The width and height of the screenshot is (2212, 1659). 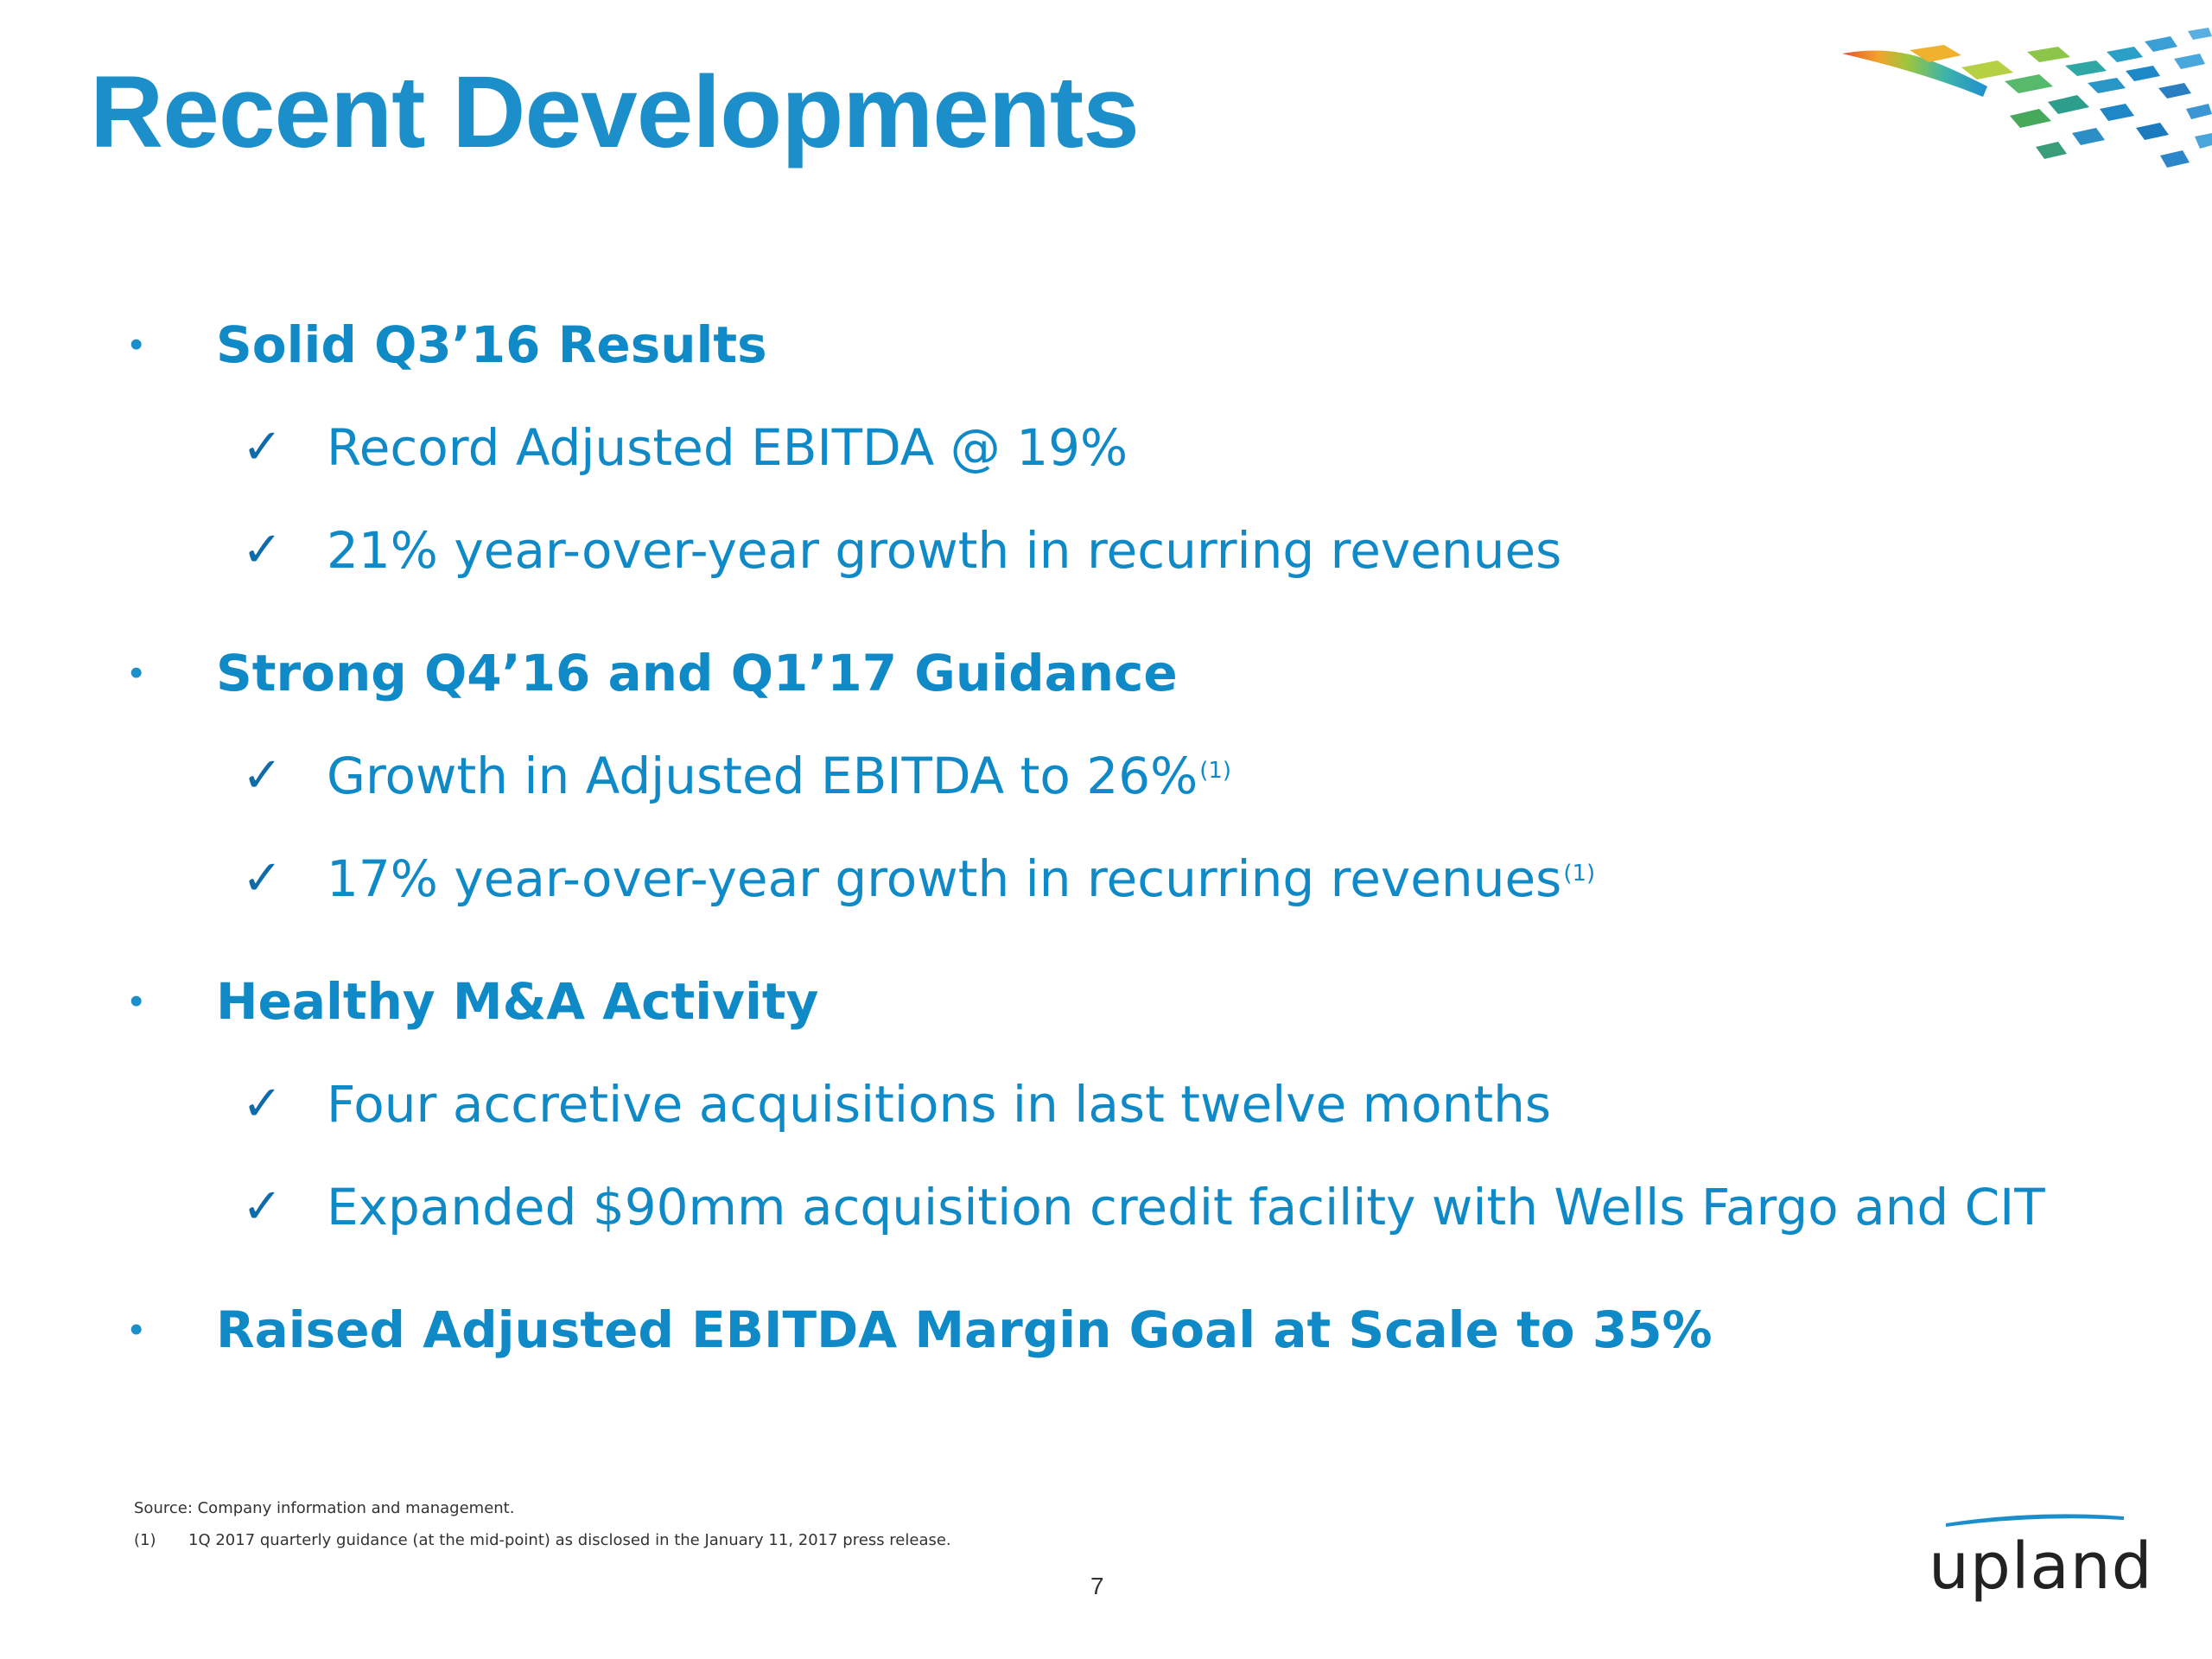 What do you see at coordinates (779, 776) in the screenshot?
I see `check-item-text: Growth in Adjusted EBITDA to 26%(1)` at bounding box center [779, 776].